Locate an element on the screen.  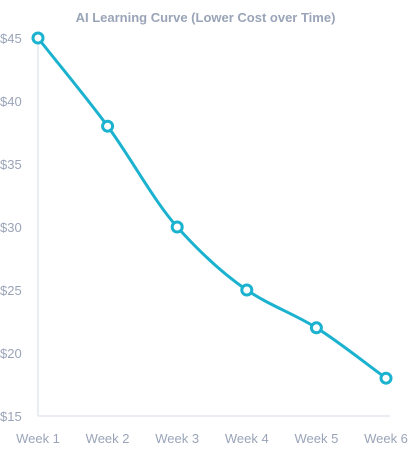
x-tick-label: Week 1 is located at coordinates (38, 438).